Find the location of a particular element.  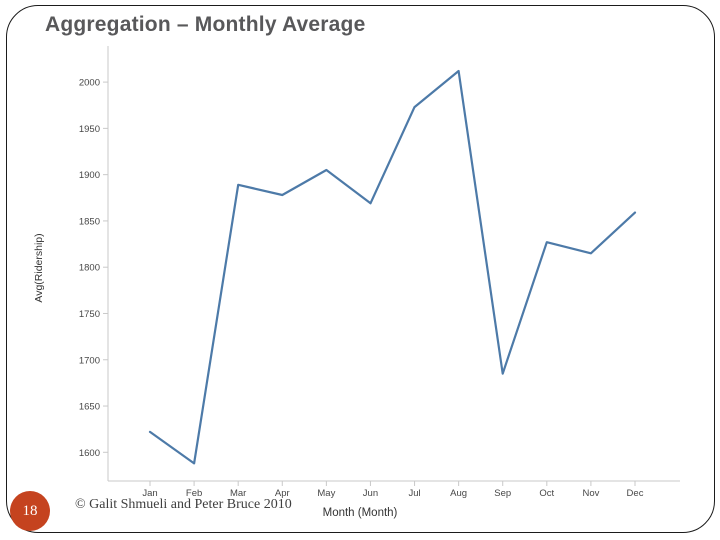

x-tick-label: Oct is located at coordinates (546, 493).